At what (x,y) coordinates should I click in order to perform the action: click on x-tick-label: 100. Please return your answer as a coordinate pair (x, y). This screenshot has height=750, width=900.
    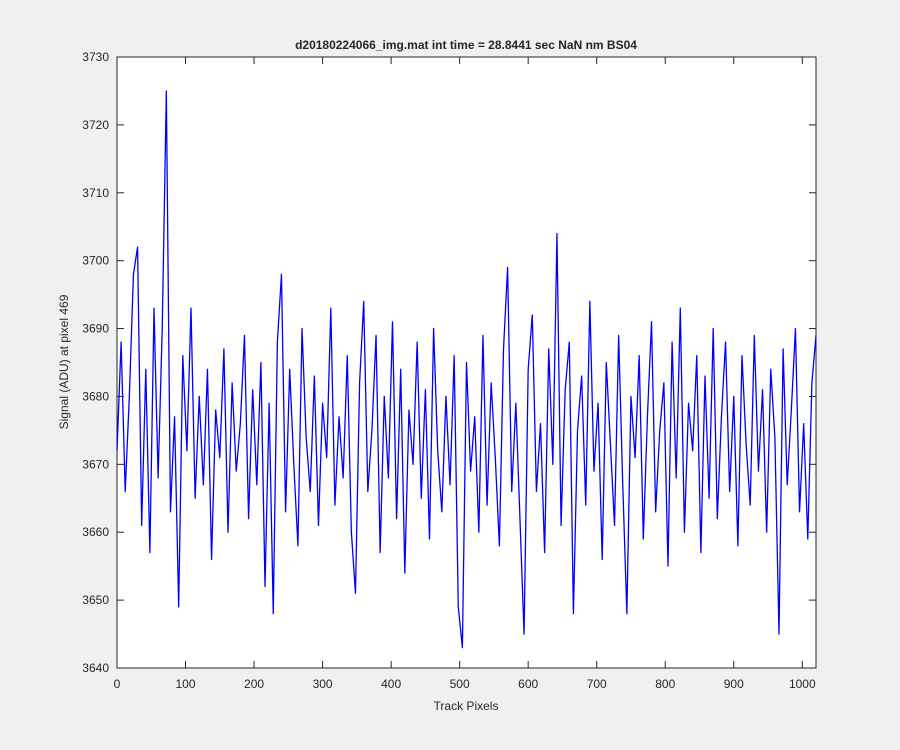
    Looking at the image, I should click on (186, 684).